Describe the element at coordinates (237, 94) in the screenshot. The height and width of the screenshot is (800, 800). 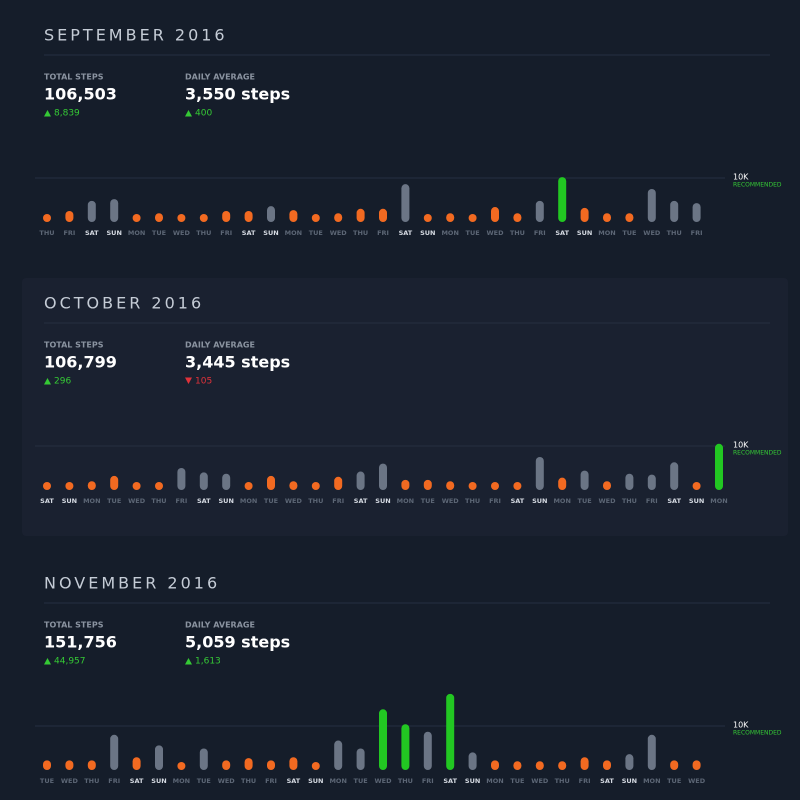
I see `stat-value: 3,550 steps` at that location.